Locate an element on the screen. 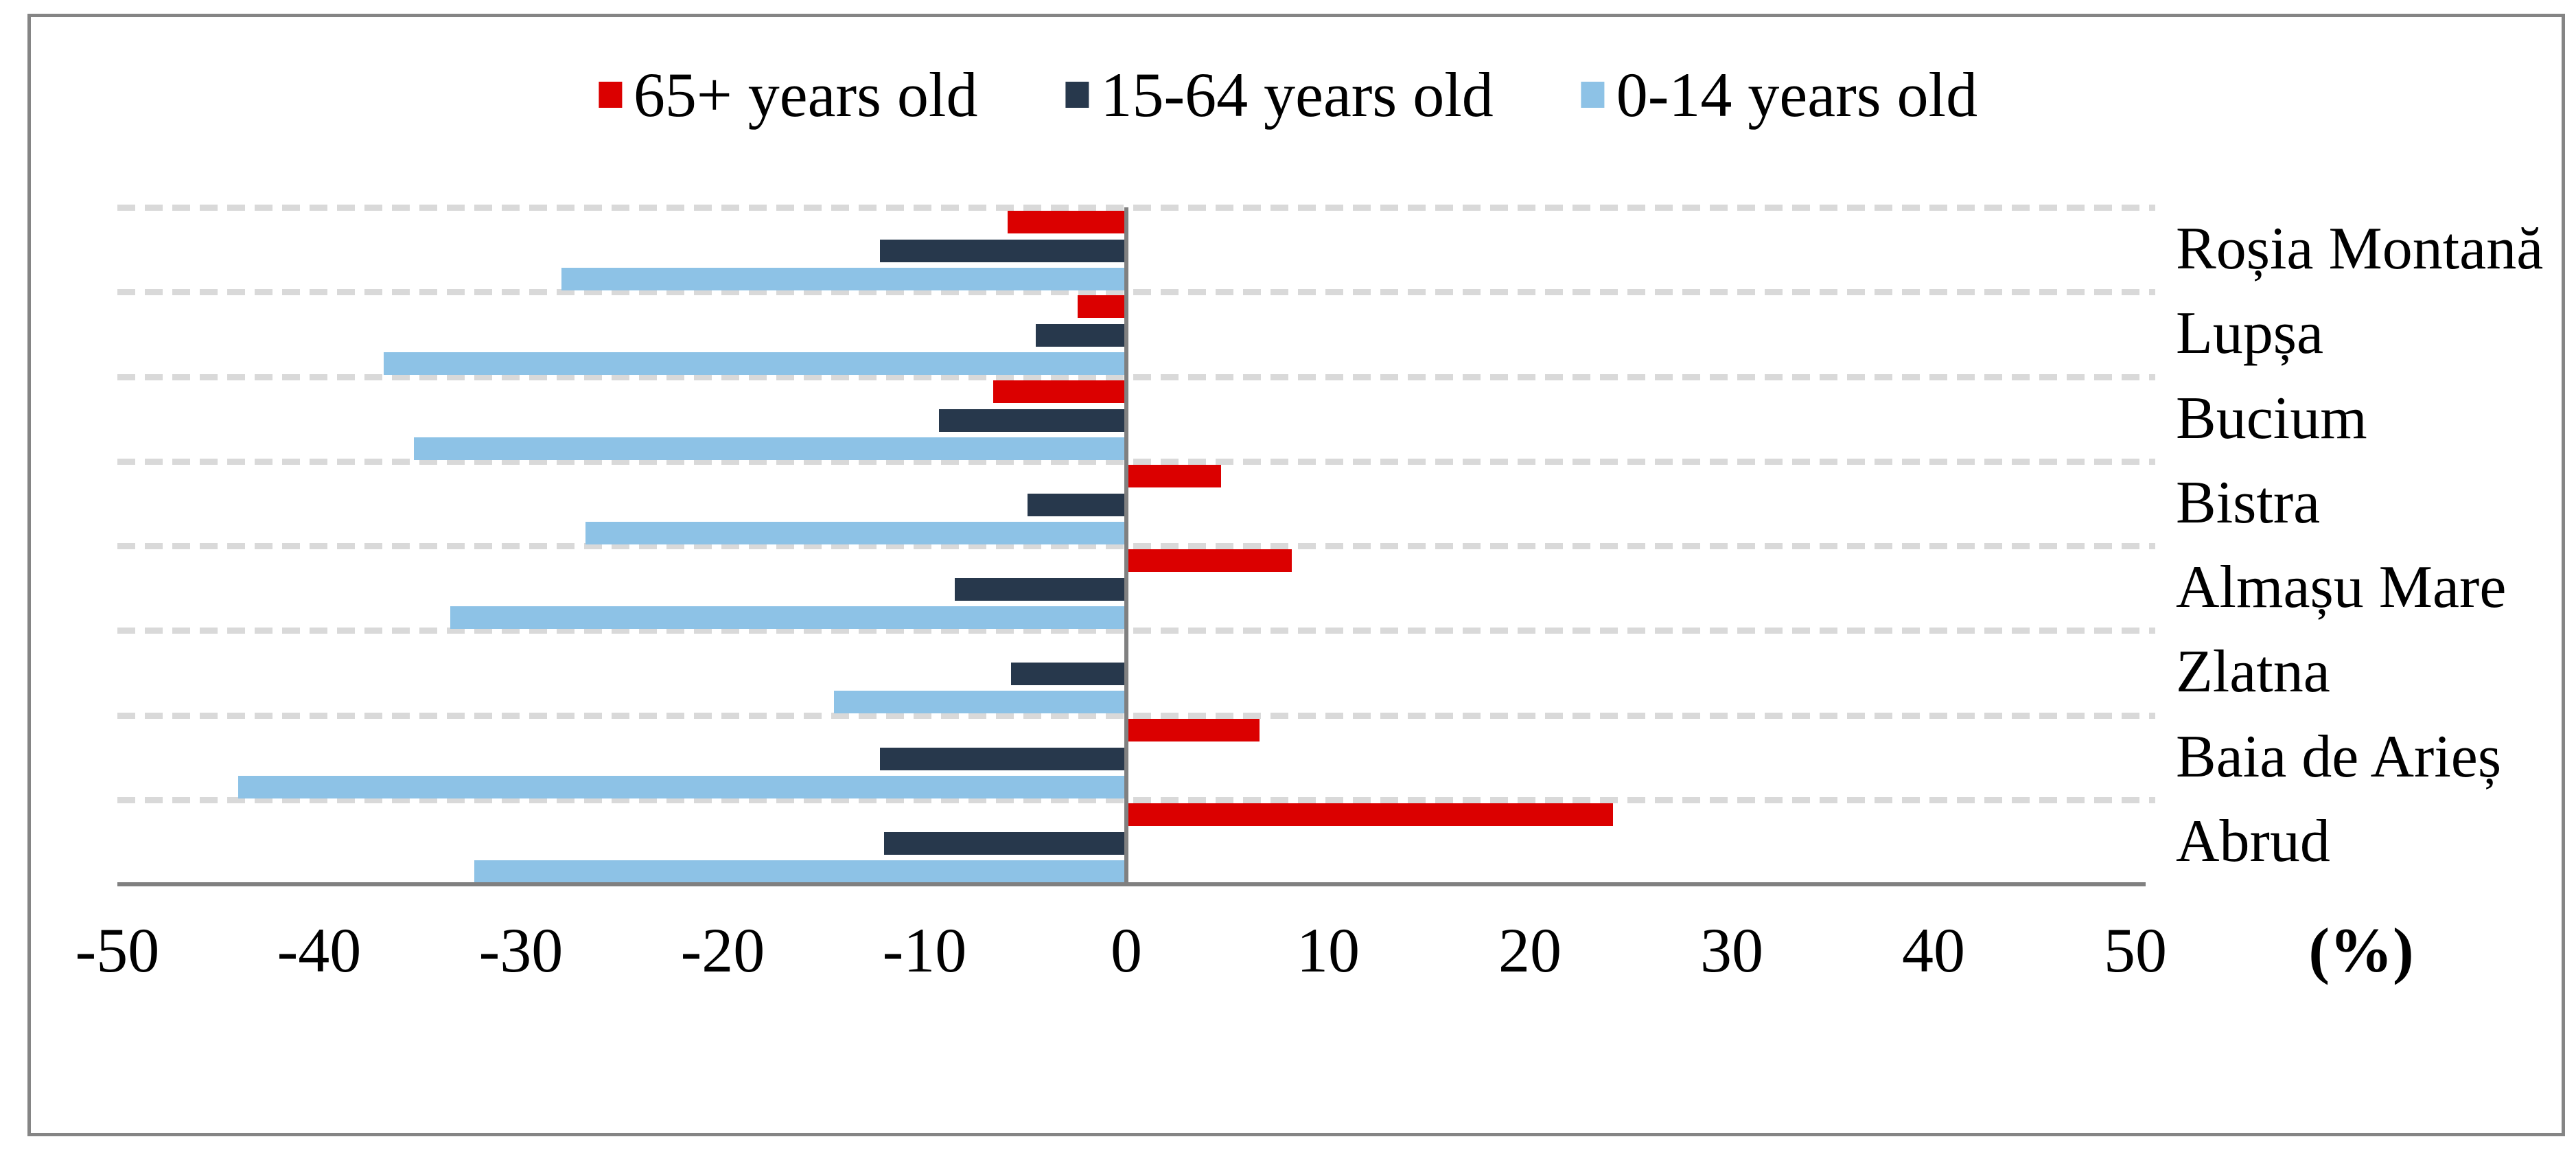 Image resolution: width=2576 pixels, height=1150 pixels. x-axis-tick-label: 10 is located at coordinates (1328, 950).